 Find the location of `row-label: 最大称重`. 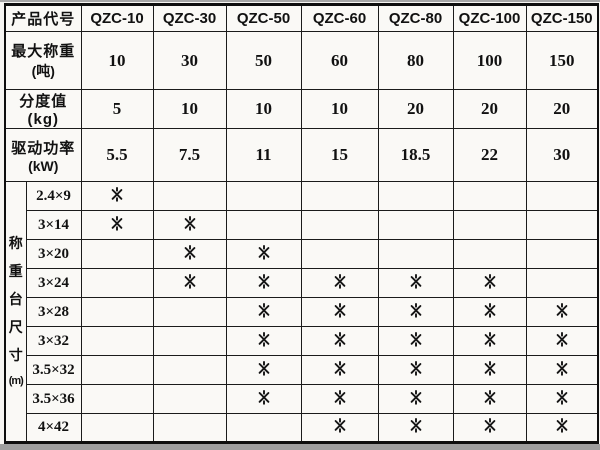

row-label: 最大称重 is located at coordinates (43, 51).